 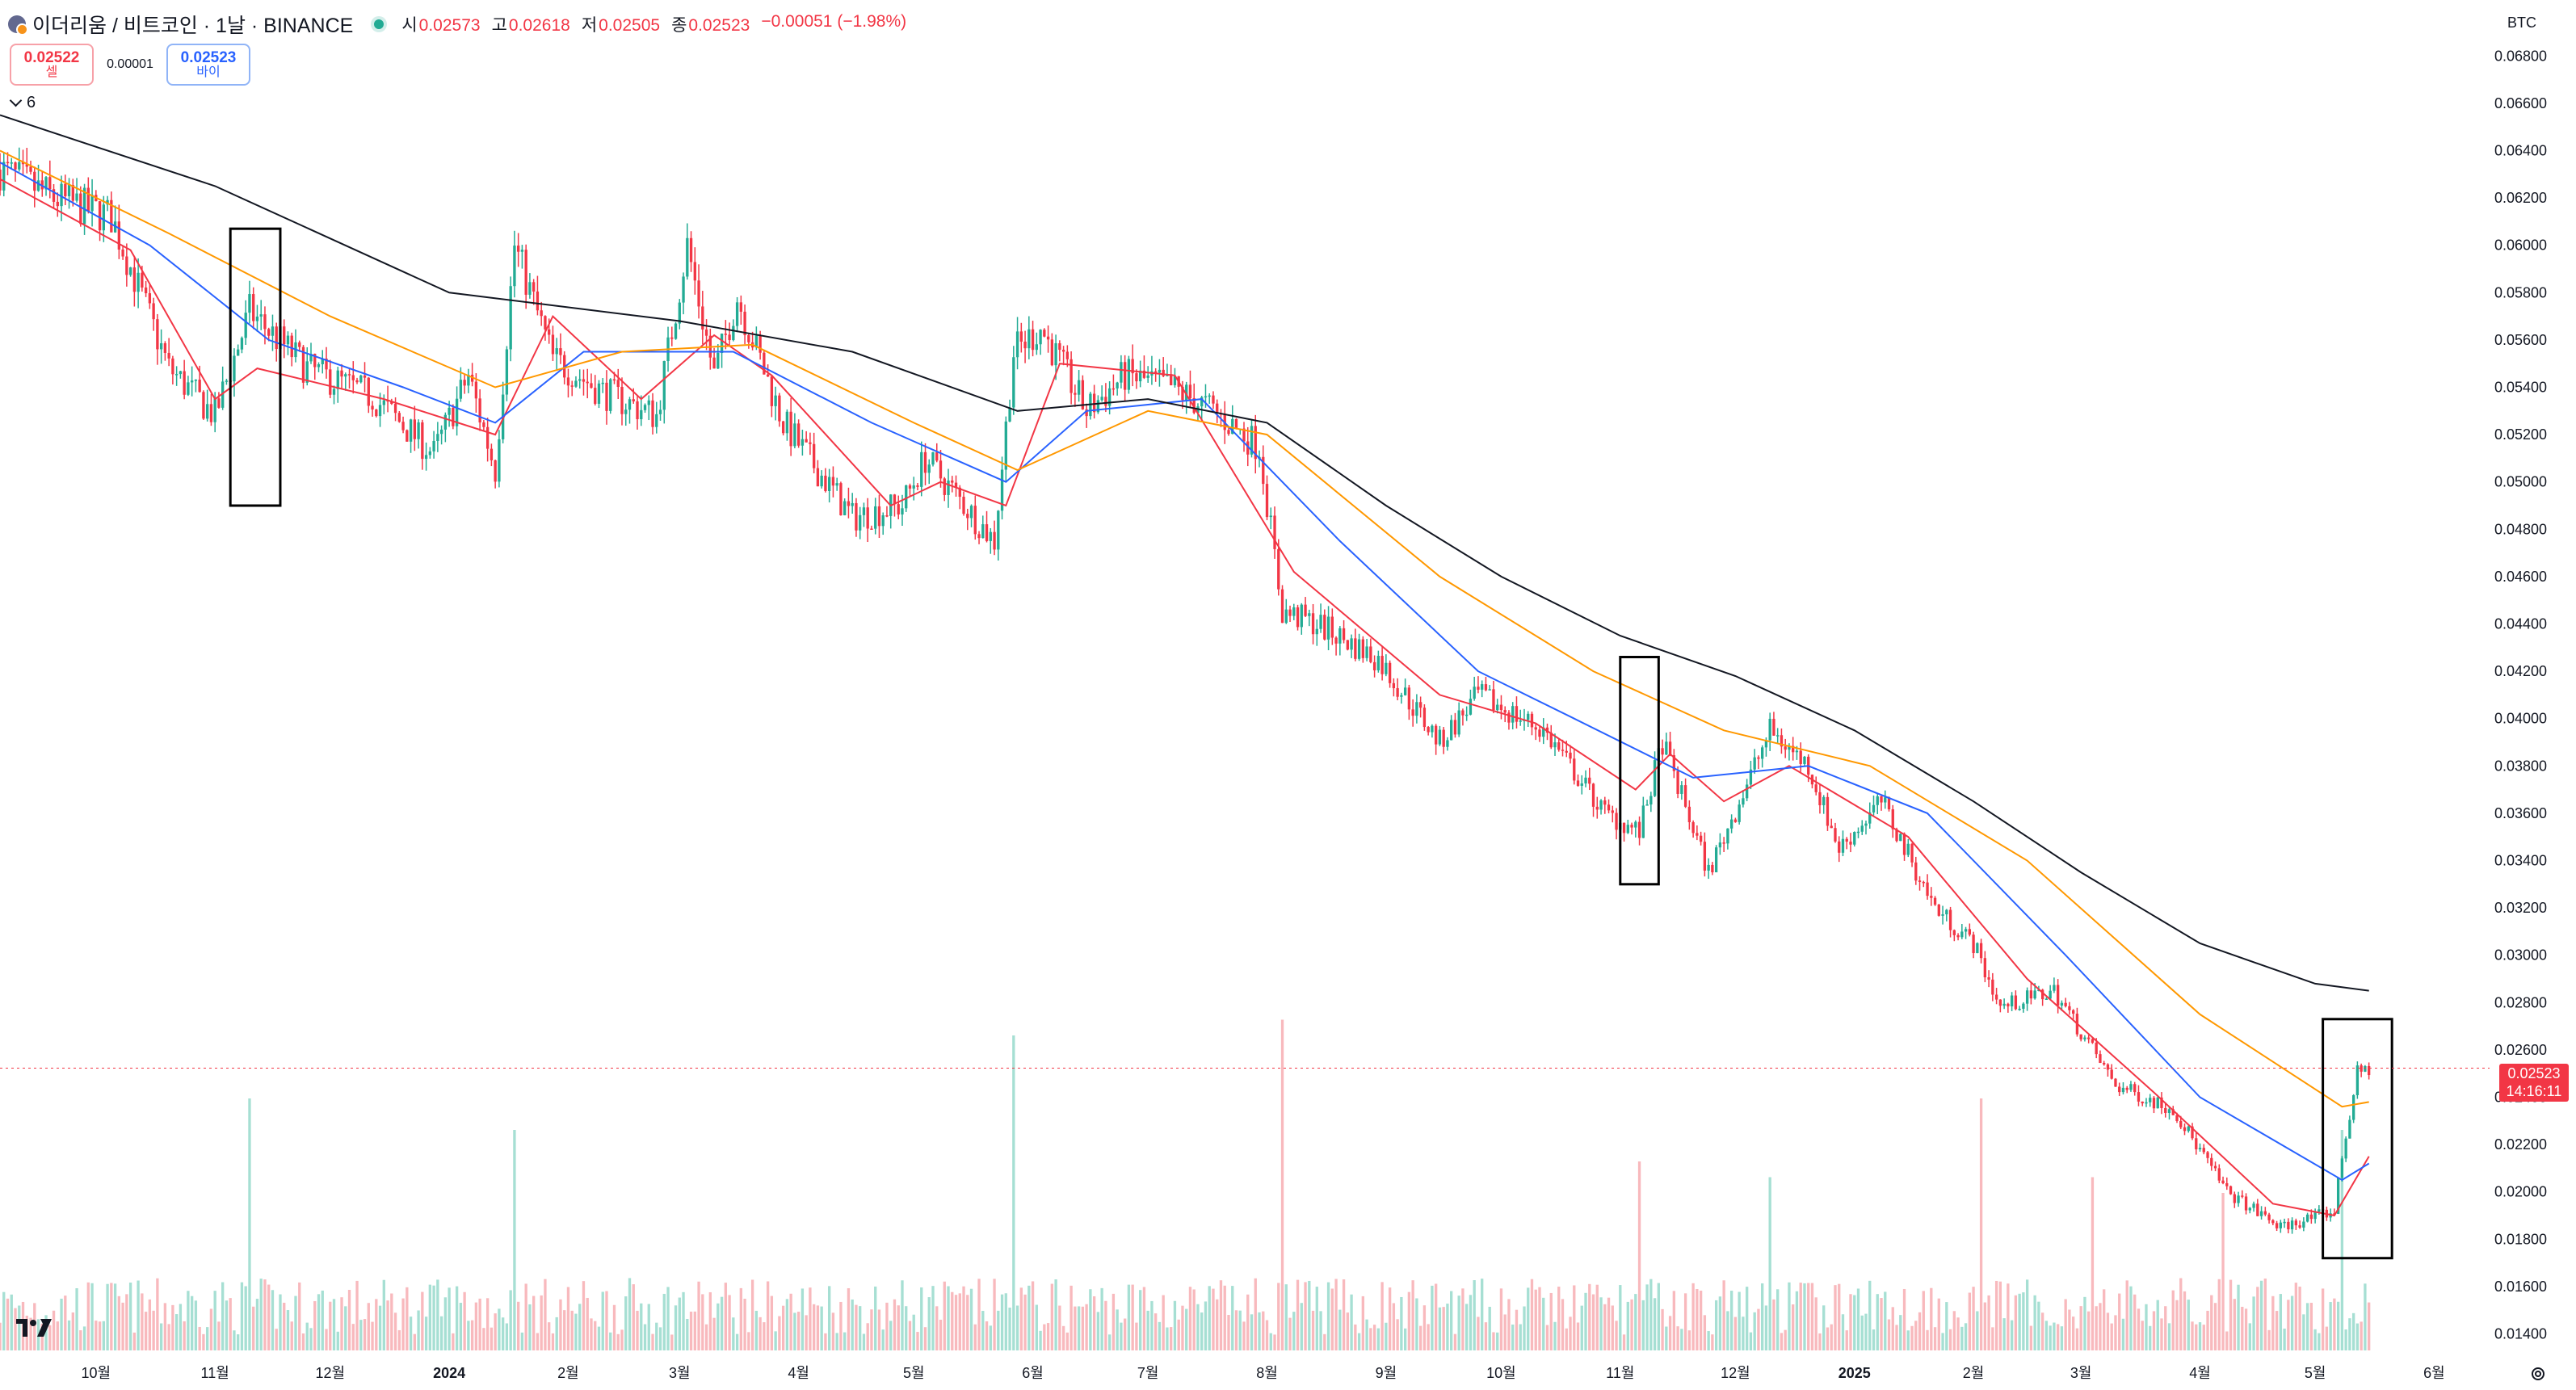 I want to click on currency-label: BTC, so click(x=2521, y=23).